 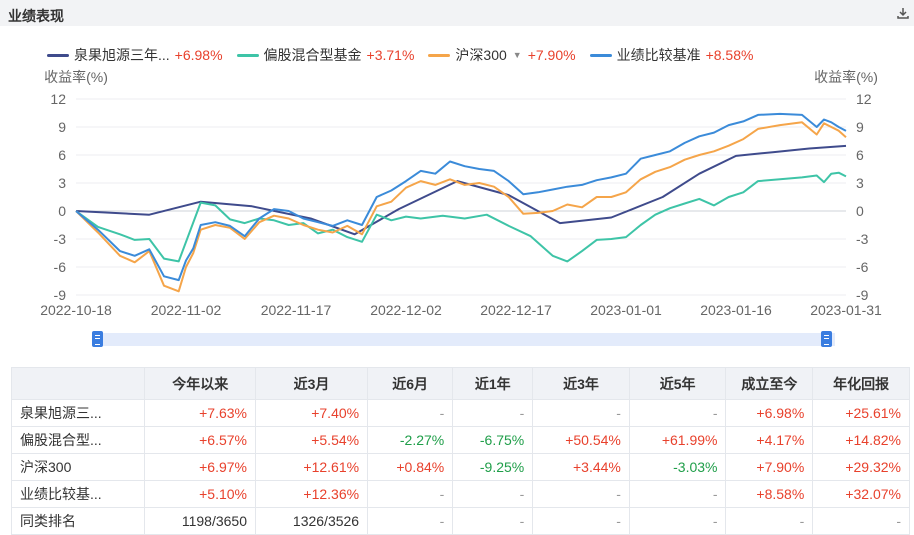 What do you see at coordinates (461, 190) in the screenshot?
I see `series-line` at bounding box center [461, 190].